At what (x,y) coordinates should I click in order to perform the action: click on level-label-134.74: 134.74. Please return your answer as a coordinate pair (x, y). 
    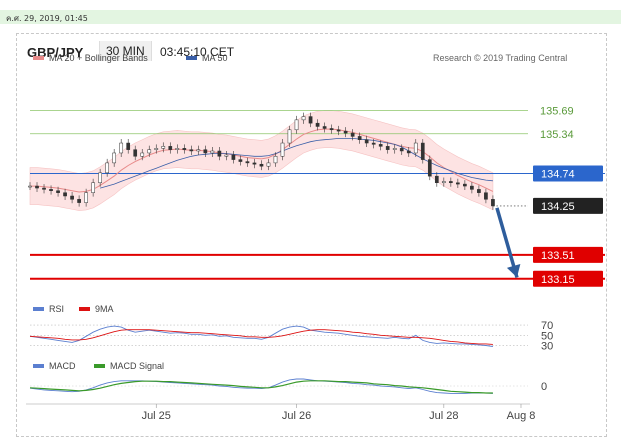
    Looking at the image, I should click on (558, 174).